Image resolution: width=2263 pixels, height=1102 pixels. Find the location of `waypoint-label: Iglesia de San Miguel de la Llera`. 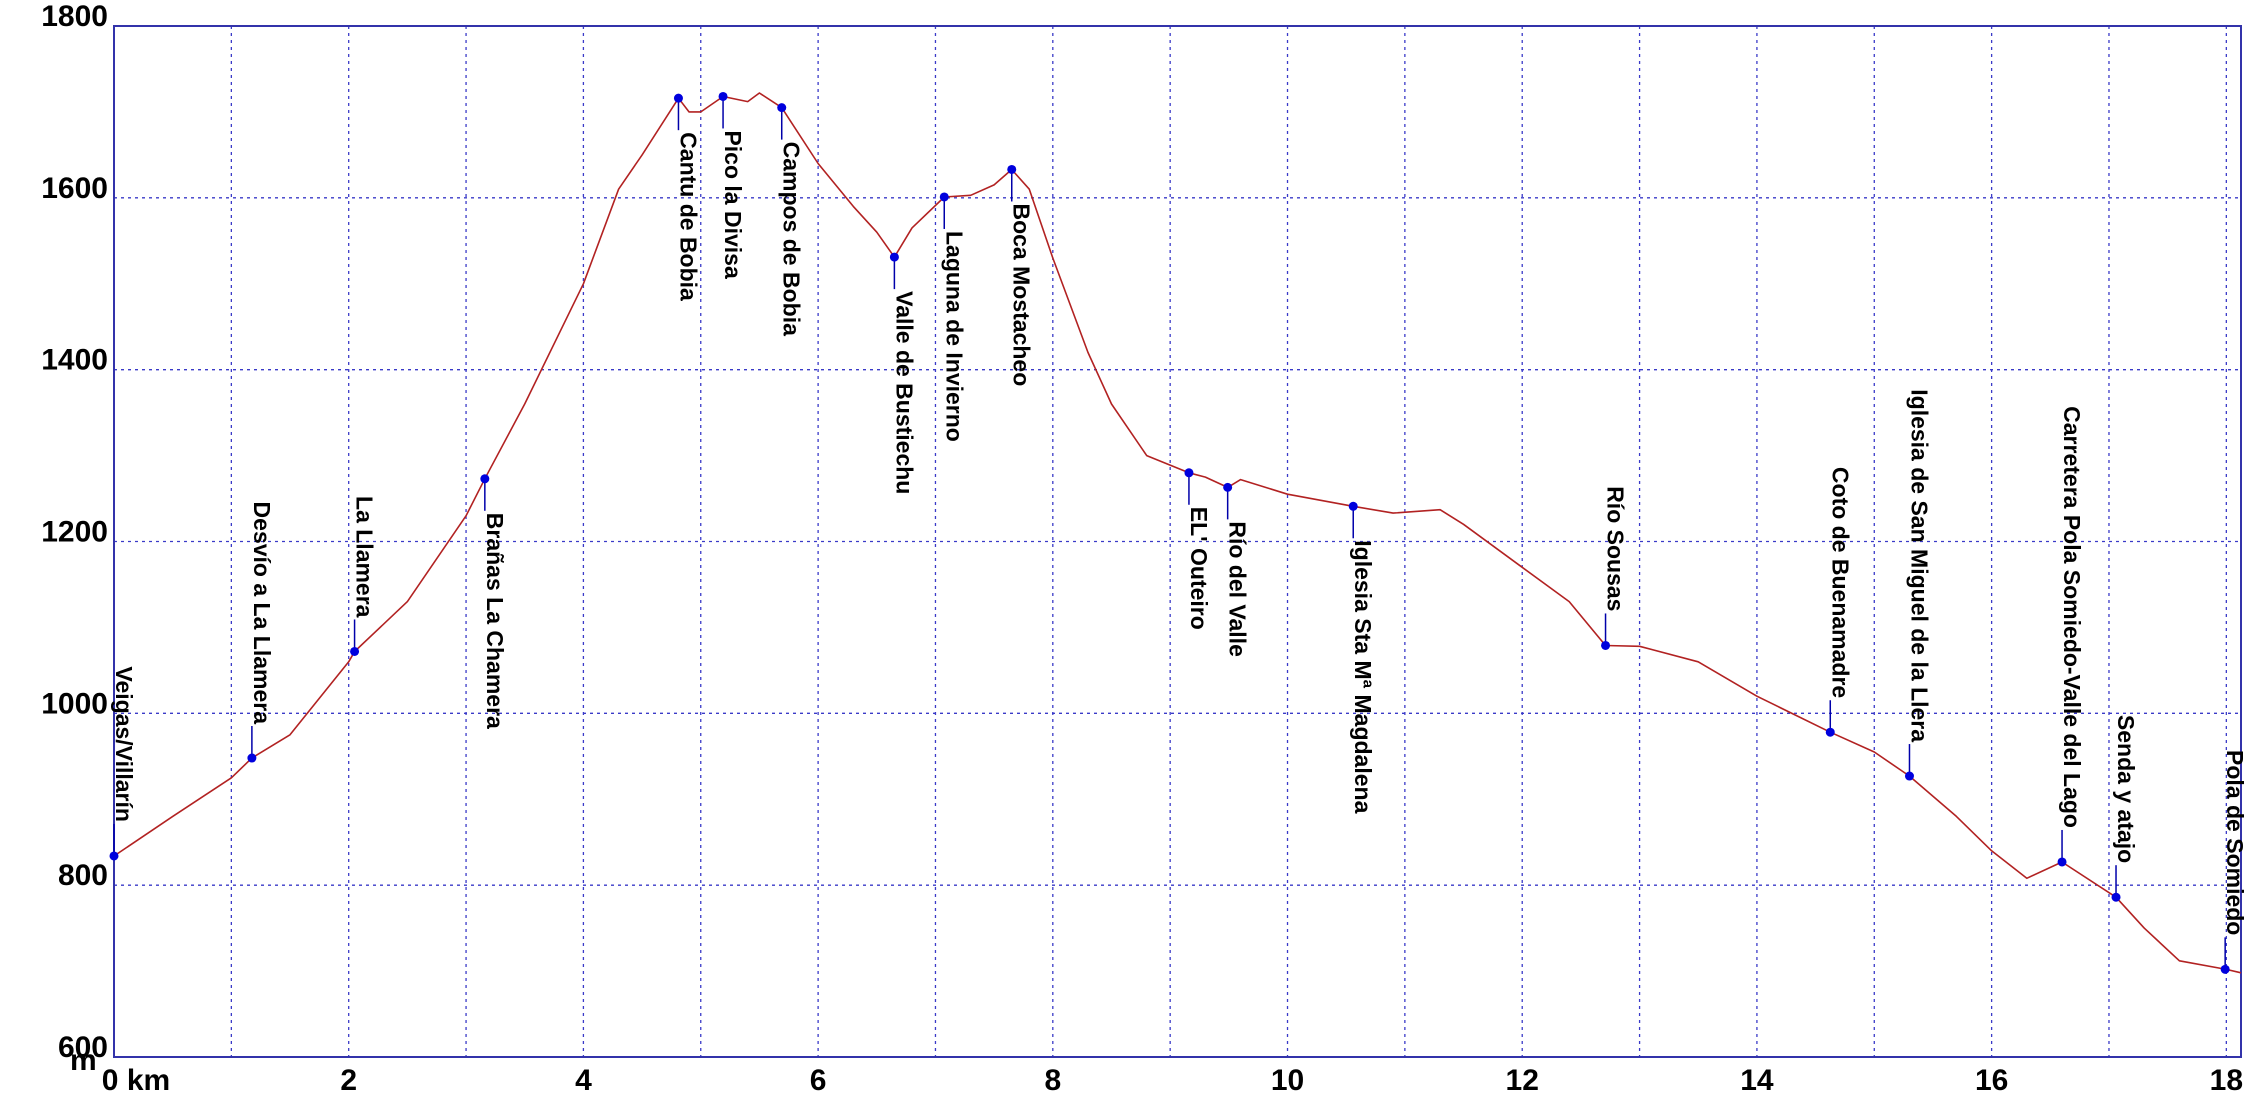

waypoint-label: Iglesia de San Miguel de la Llera is located at coordinates (1919, 565).